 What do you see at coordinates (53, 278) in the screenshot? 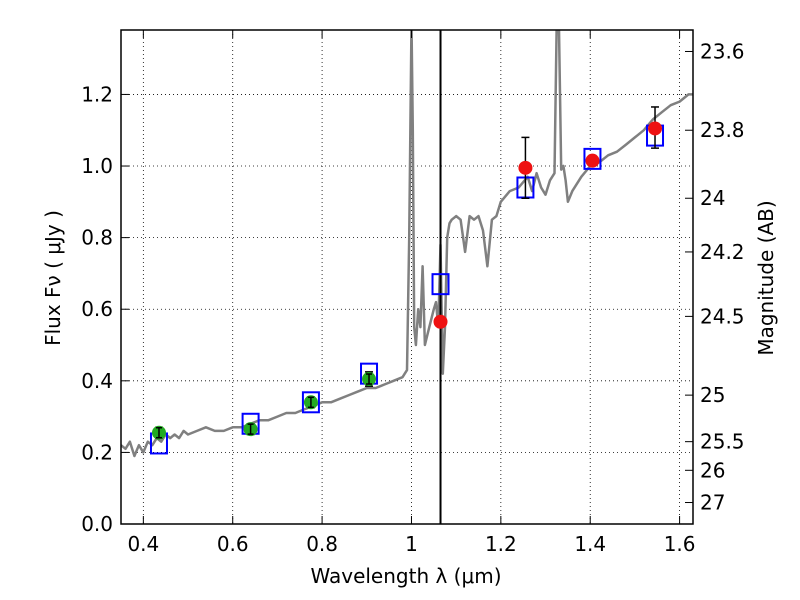
I see `y-axis-label: Flux Fν ( μJy )` at bounding box center [53, 278].